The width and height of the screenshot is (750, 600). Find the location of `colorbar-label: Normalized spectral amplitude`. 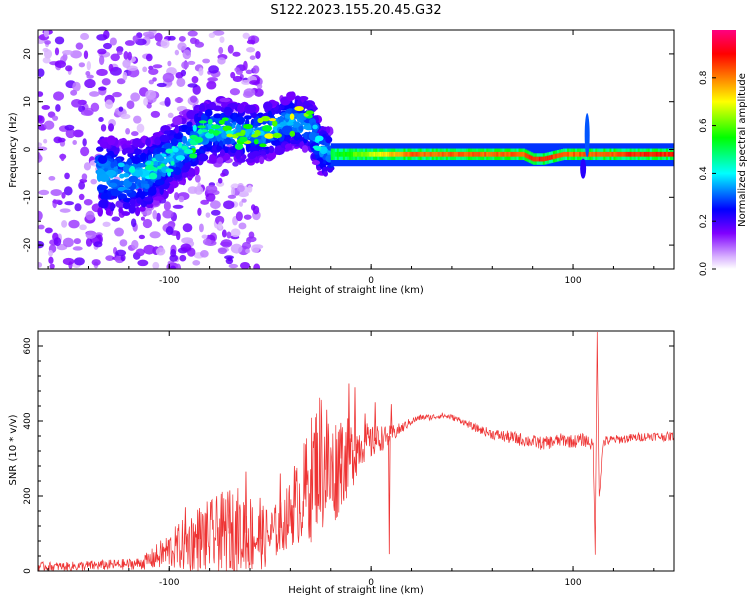

colorbar-label: Normalized spectral amplitude is located at coordinates (742, 150).